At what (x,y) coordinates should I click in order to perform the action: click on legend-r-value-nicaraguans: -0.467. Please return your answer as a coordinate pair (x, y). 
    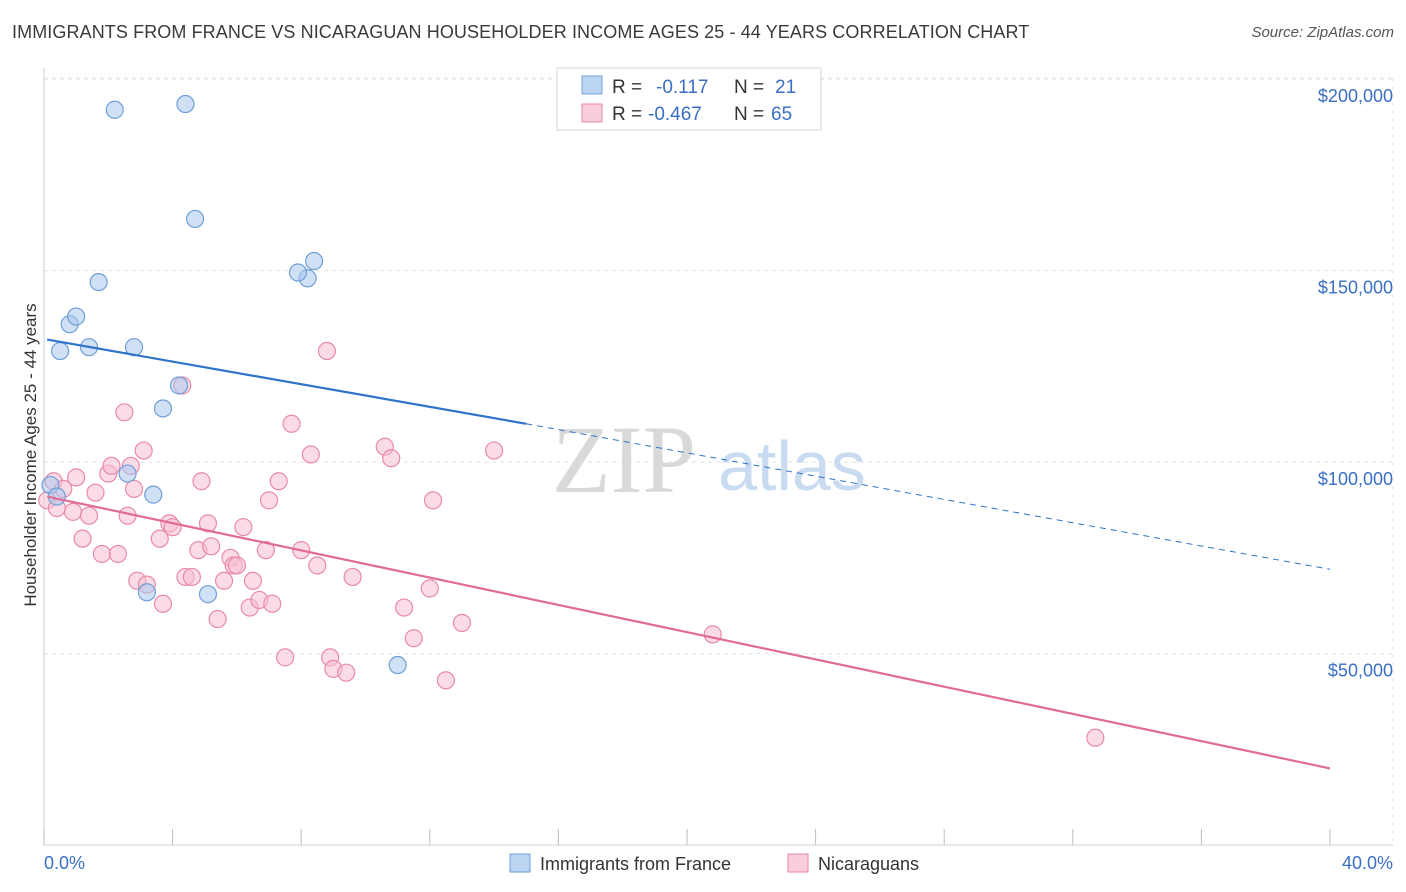
    Looking at the image, I should click on (675, 114).